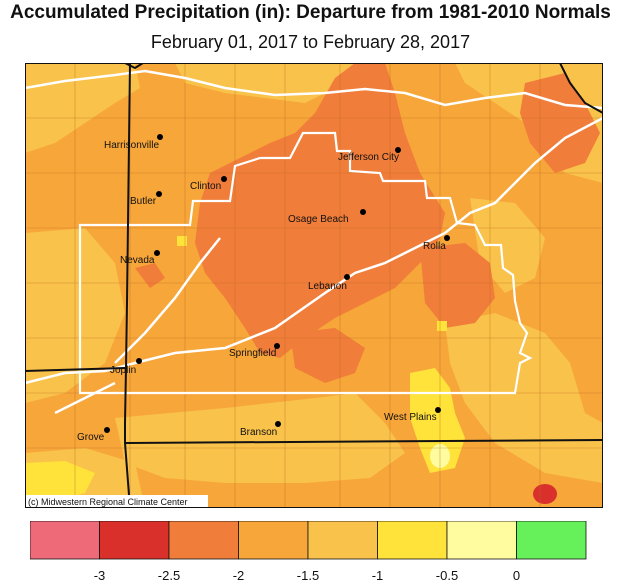  Describe the element at coordinates (108, 502) in the screenshot. I see `credit-text: (c) Midwestern Regional Climate Center` at that location.